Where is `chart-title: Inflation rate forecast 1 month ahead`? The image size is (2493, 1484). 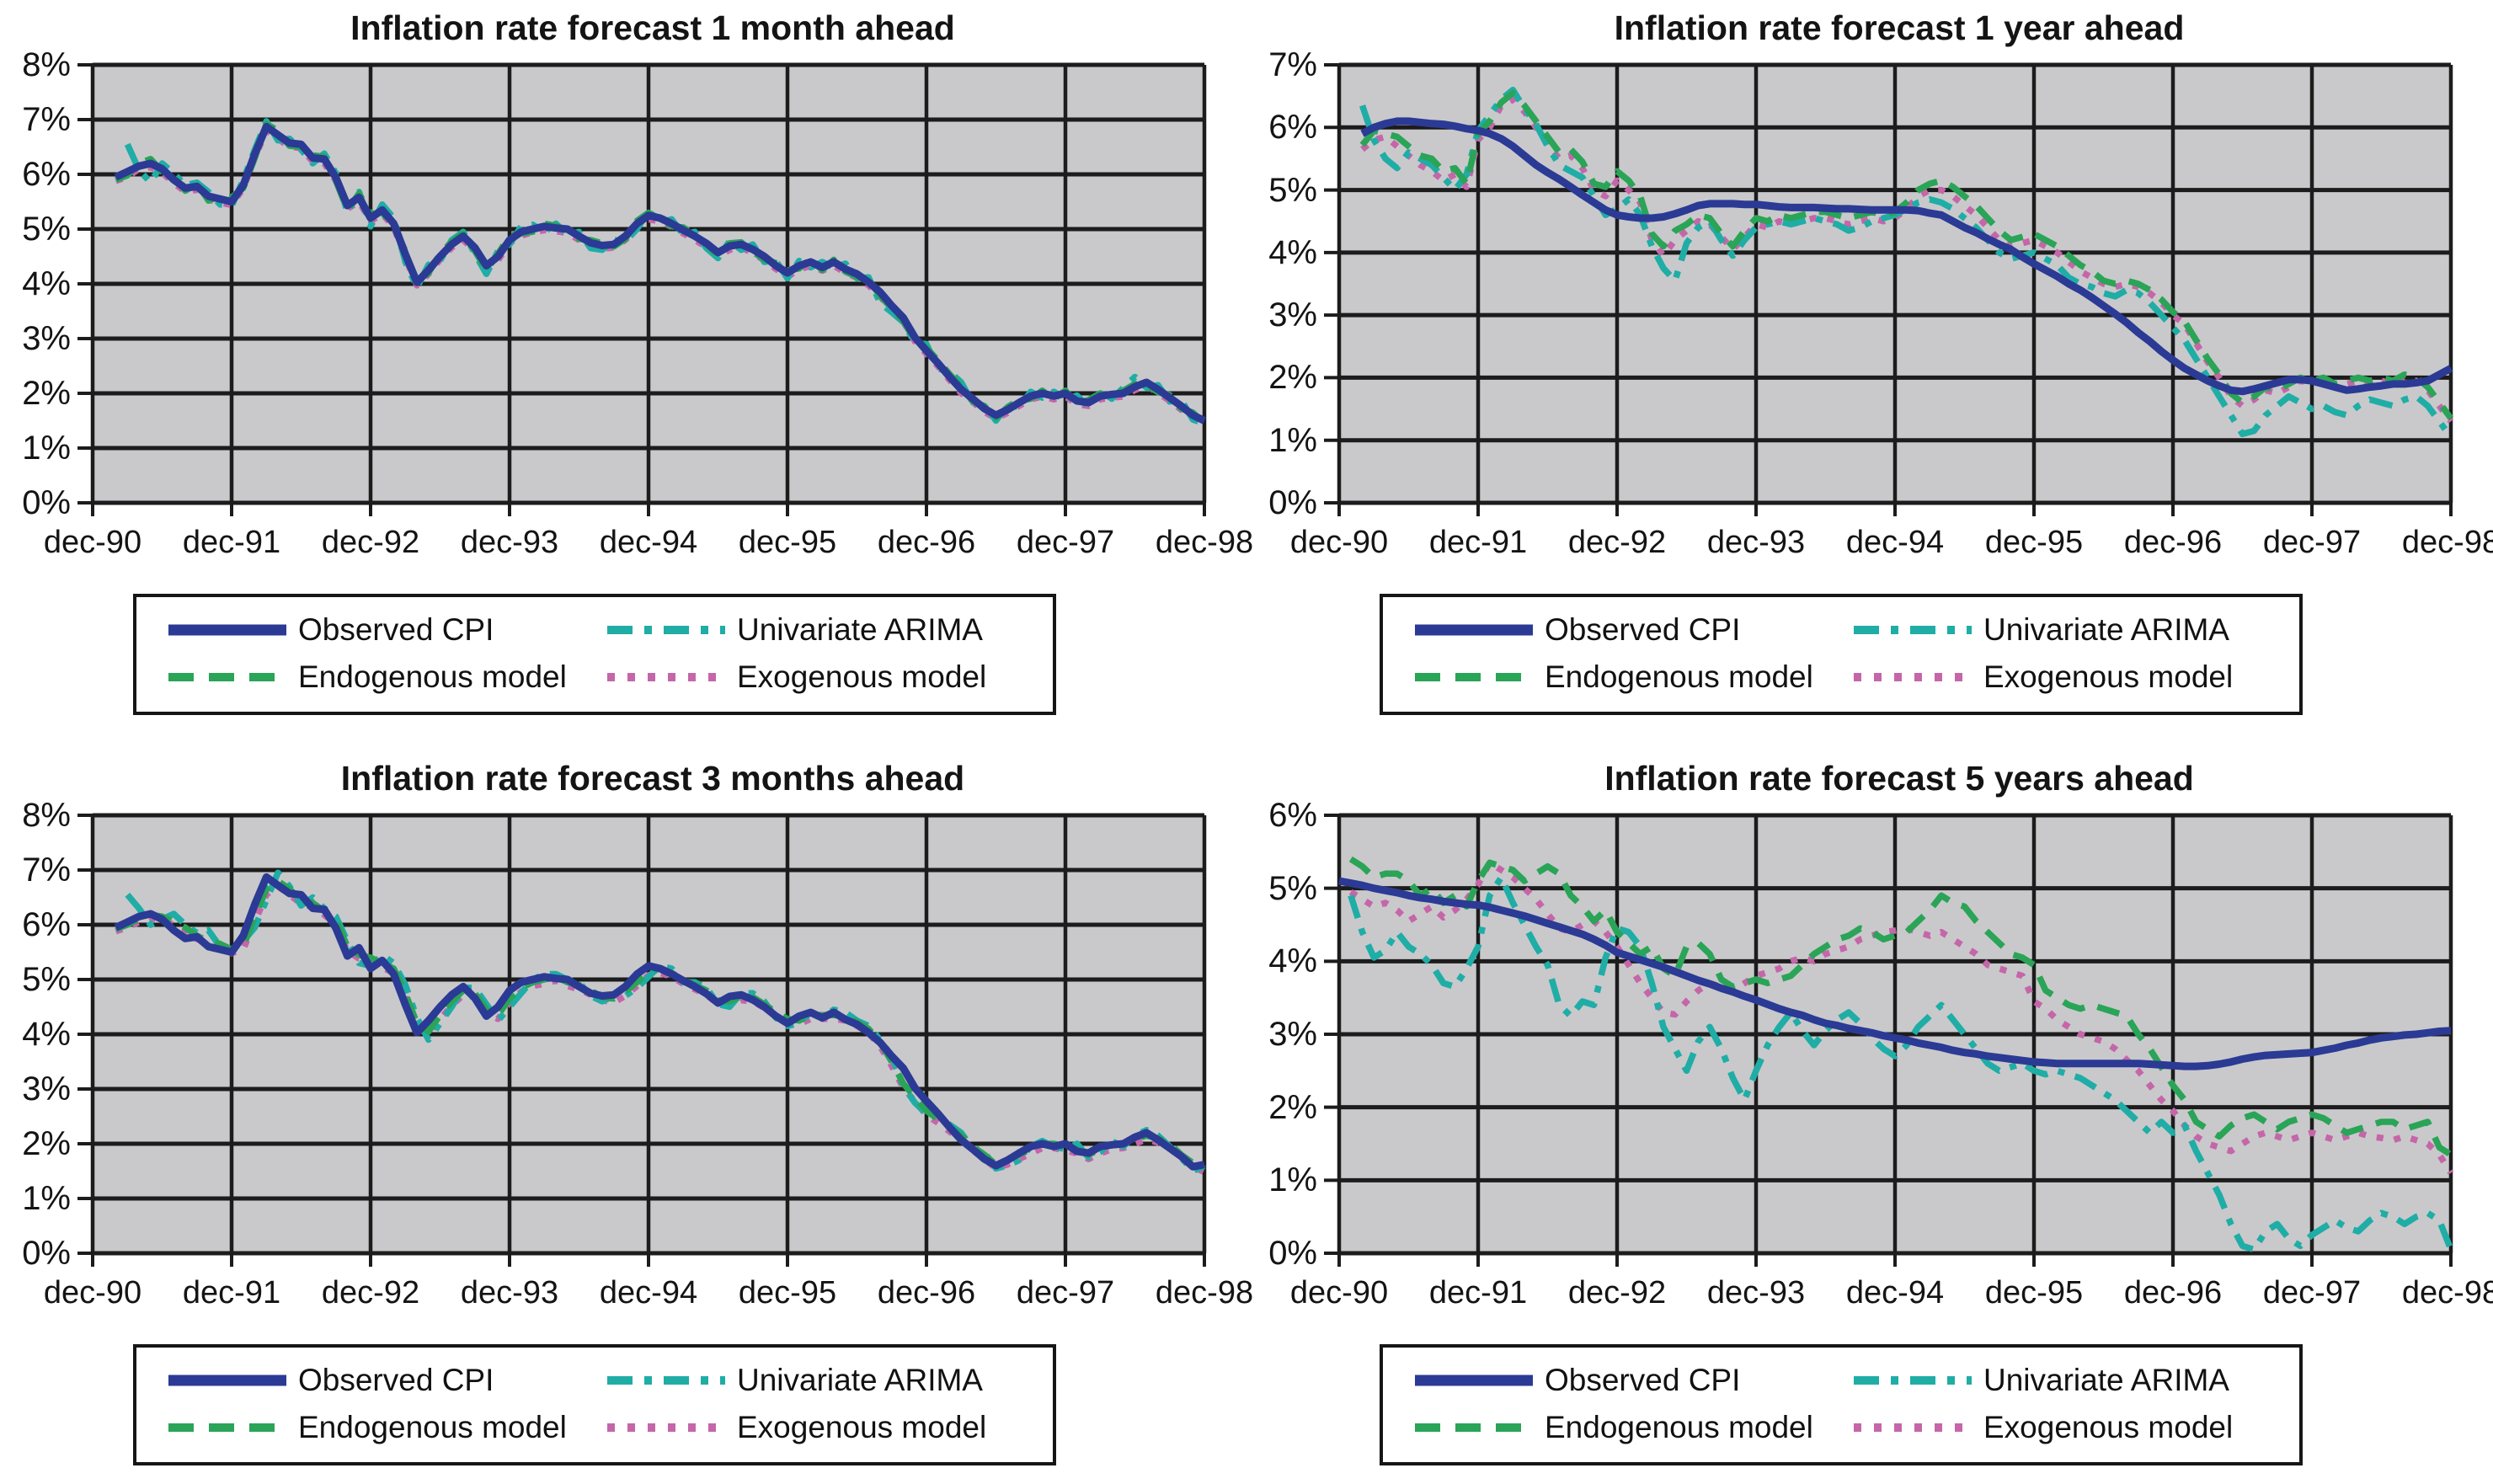 chart-title: Inflation rate forecast 1 month ahead is located at coordinates (652, 28).